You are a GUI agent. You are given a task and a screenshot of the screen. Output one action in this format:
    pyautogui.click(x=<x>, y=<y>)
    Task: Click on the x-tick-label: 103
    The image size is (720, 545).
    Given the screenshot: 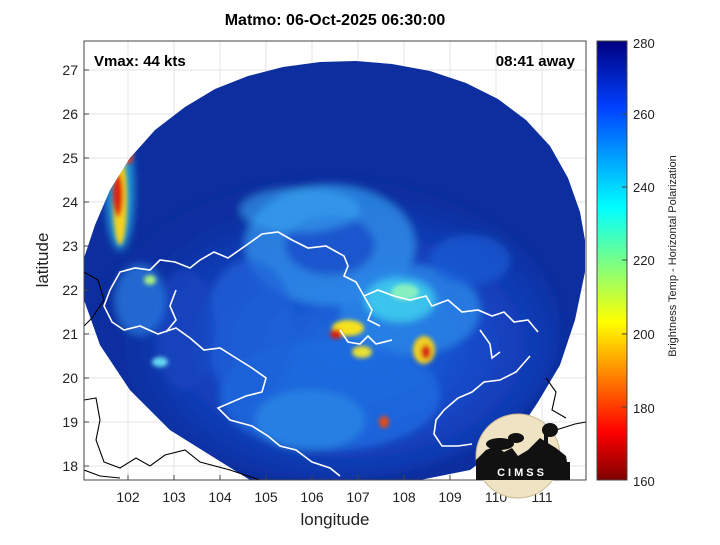 What is the action you would take?
    pyautogui.click(x=174, y=497)
    